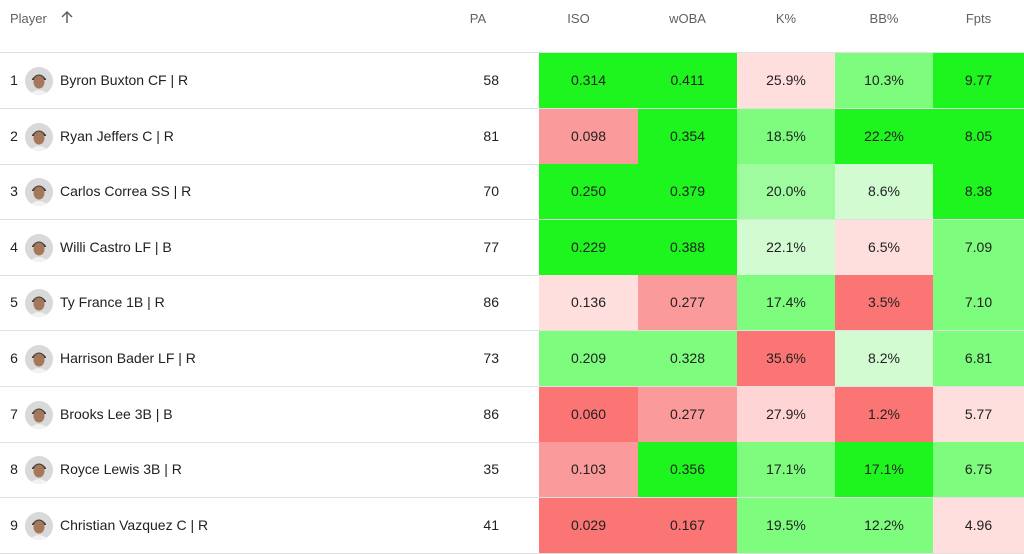 This screenshot has width=1024, height=554. What do you see at coordinates (884, 192) in the screenshot?
I see `bb-pct-cell: 8.6%` at bounding box center [884, 192].